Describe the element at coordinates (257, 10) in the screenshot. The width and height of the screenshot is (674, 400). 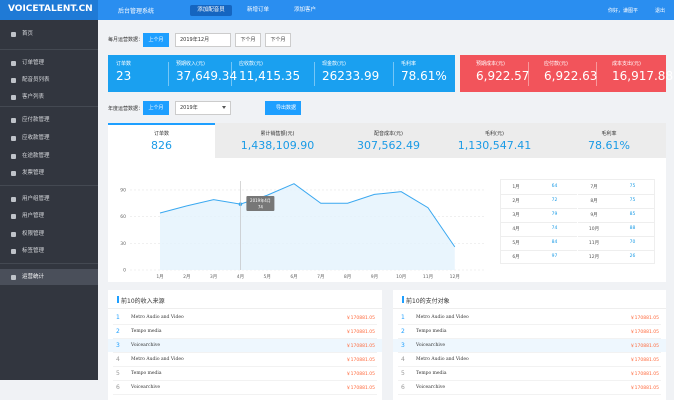
I see `nav-item: 新增订单` at that location.